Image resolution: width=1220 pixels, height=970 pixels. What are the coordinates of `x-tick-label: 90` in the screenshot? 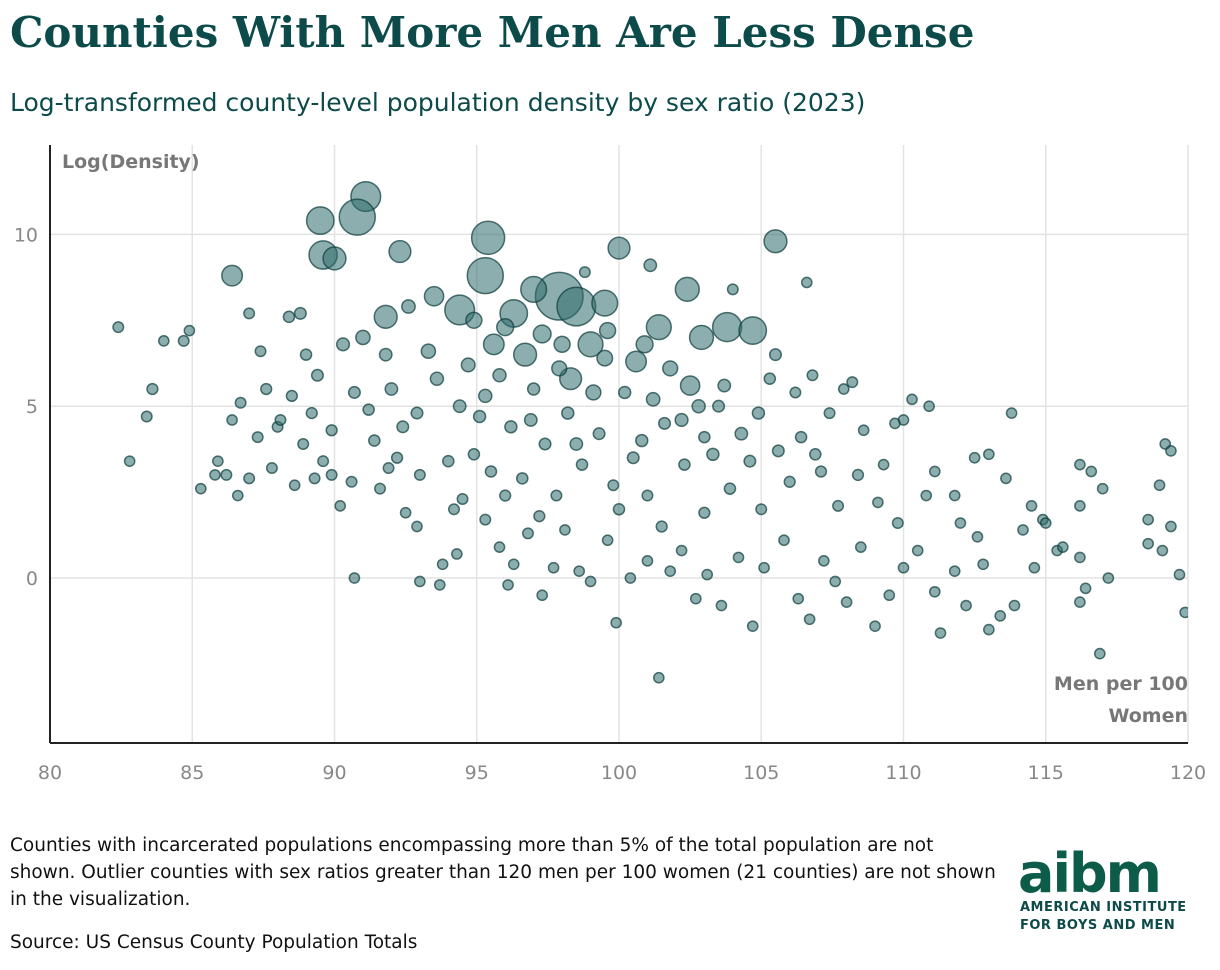 It's located at (334, 773).